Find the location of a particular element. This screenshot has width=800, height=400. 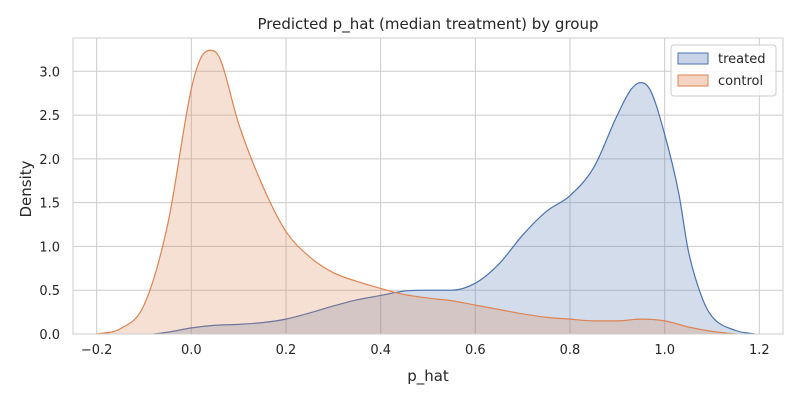

x-tick-label: 1.2 is located at coordinates (759, 350).